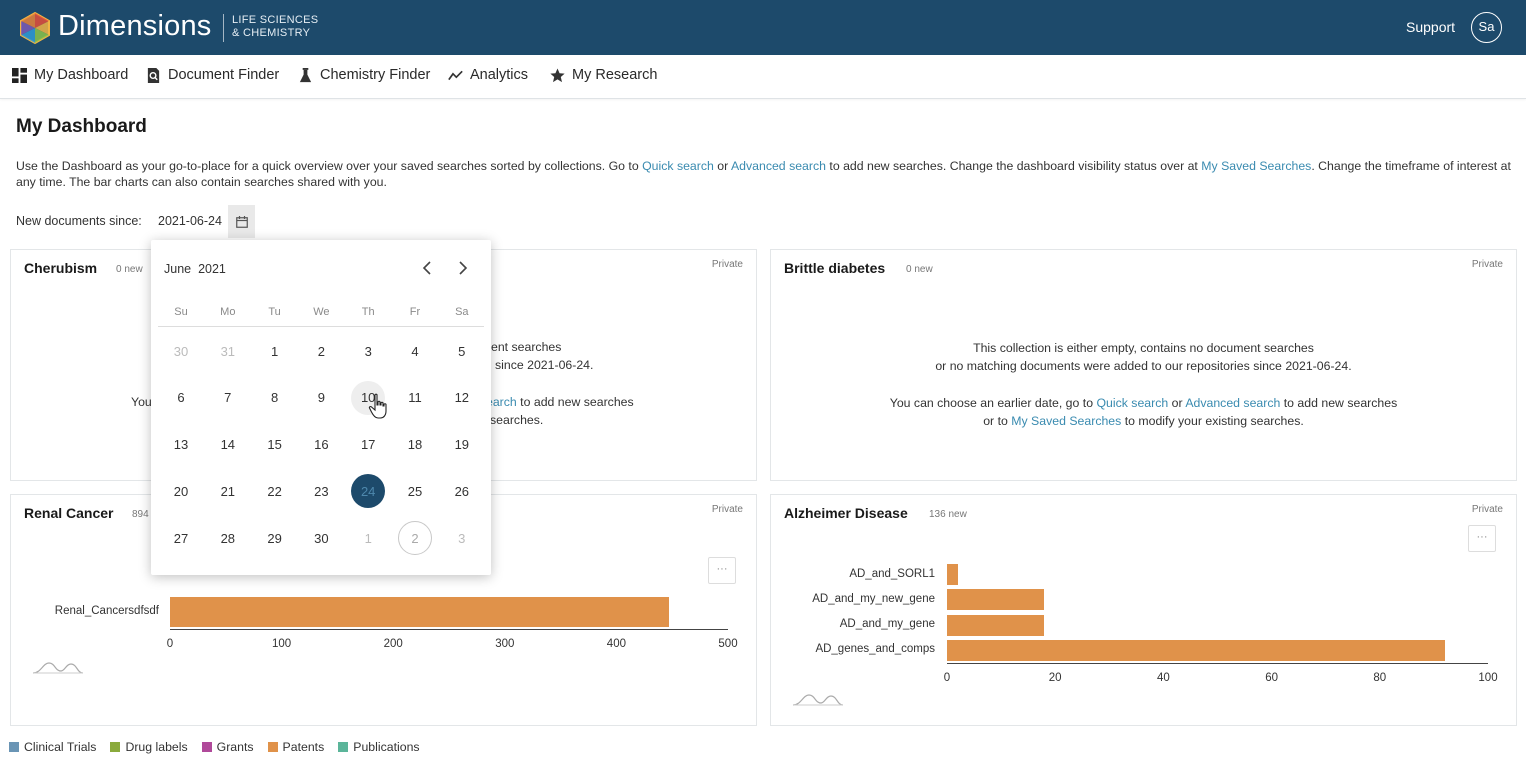  I want to click on legend-label: Patents, so click(303, 747).